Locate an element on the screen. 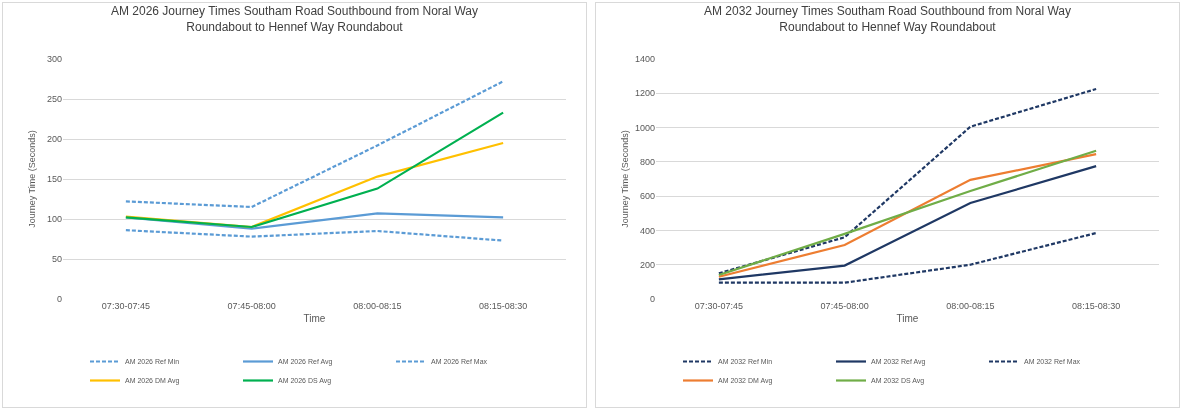  y-tick-label: 50 is located at coordinates (56, 259).